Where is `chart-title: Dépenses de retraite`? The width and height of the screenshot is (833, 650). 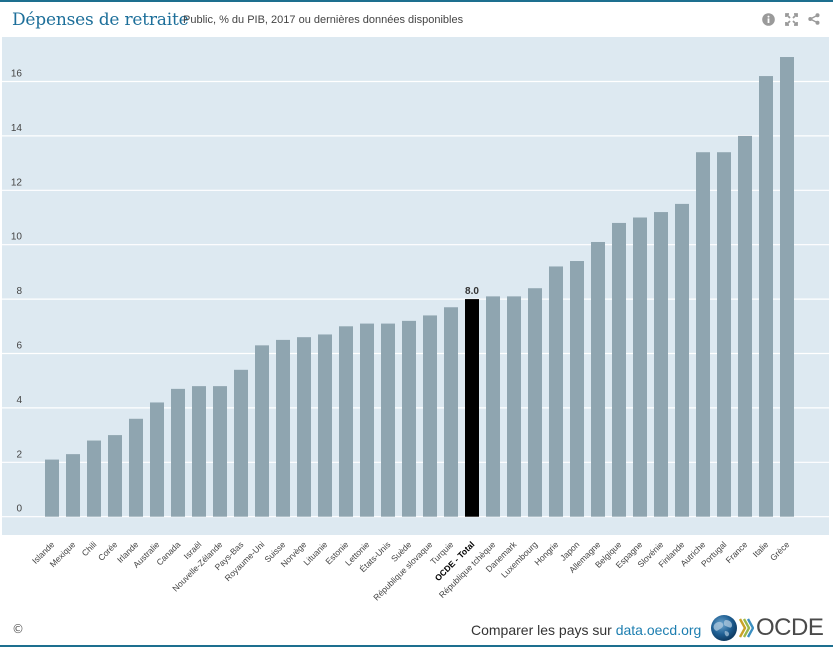
chart-title: Dépenses de retraite is located at coordinates (100, 20).